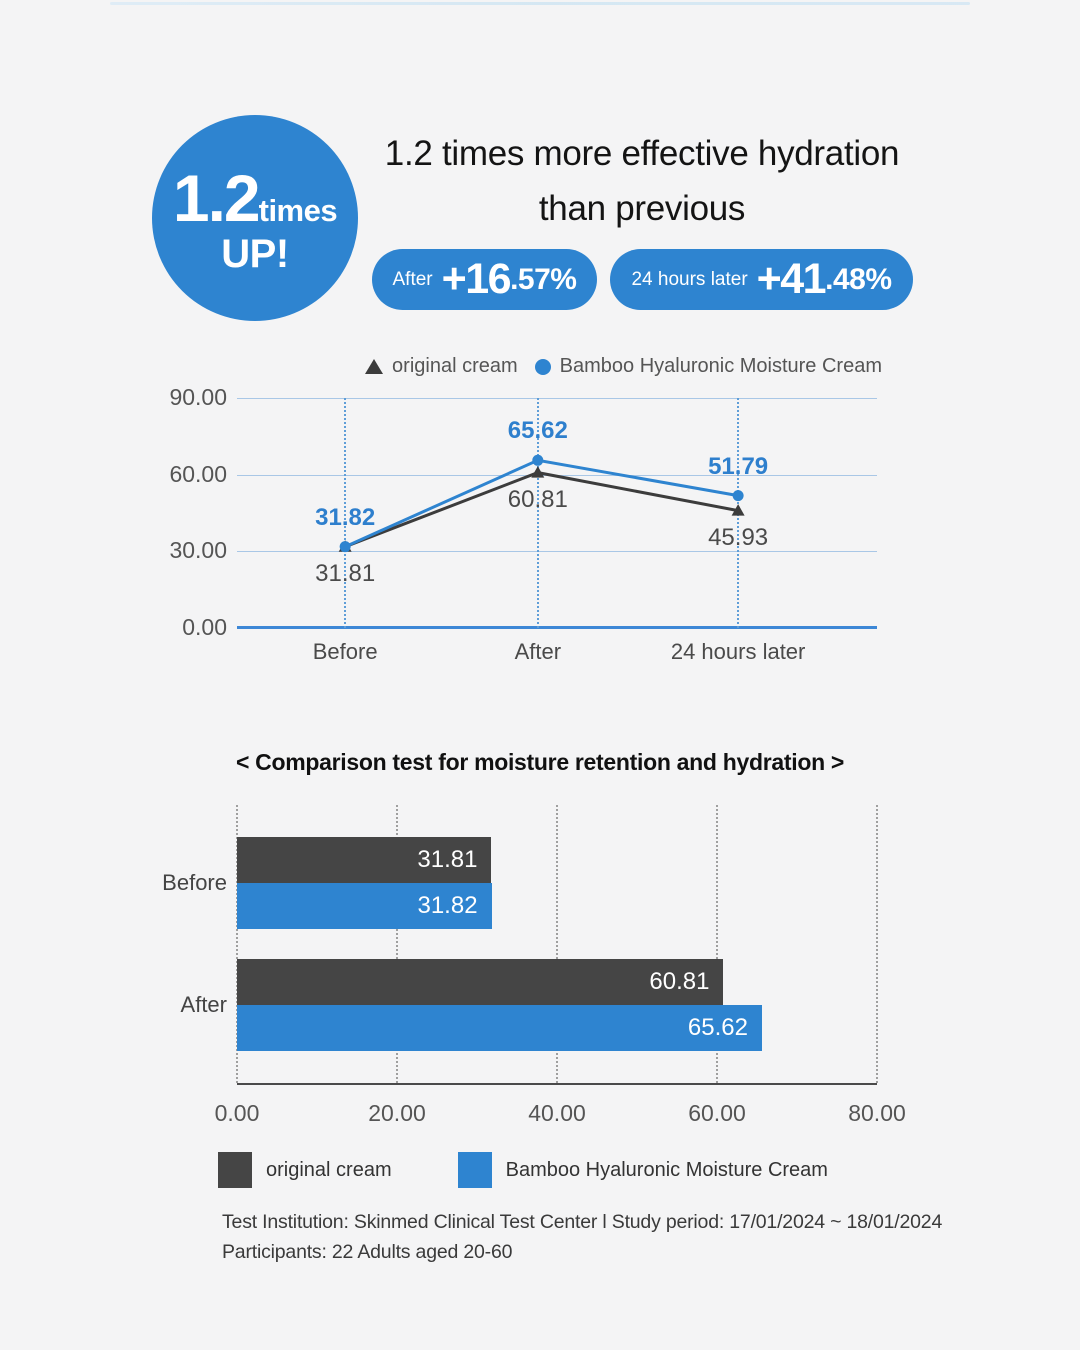 This screenshot has width=1080, height=1350. I want to click on data-point-label: 31.81, so click(345, 573).